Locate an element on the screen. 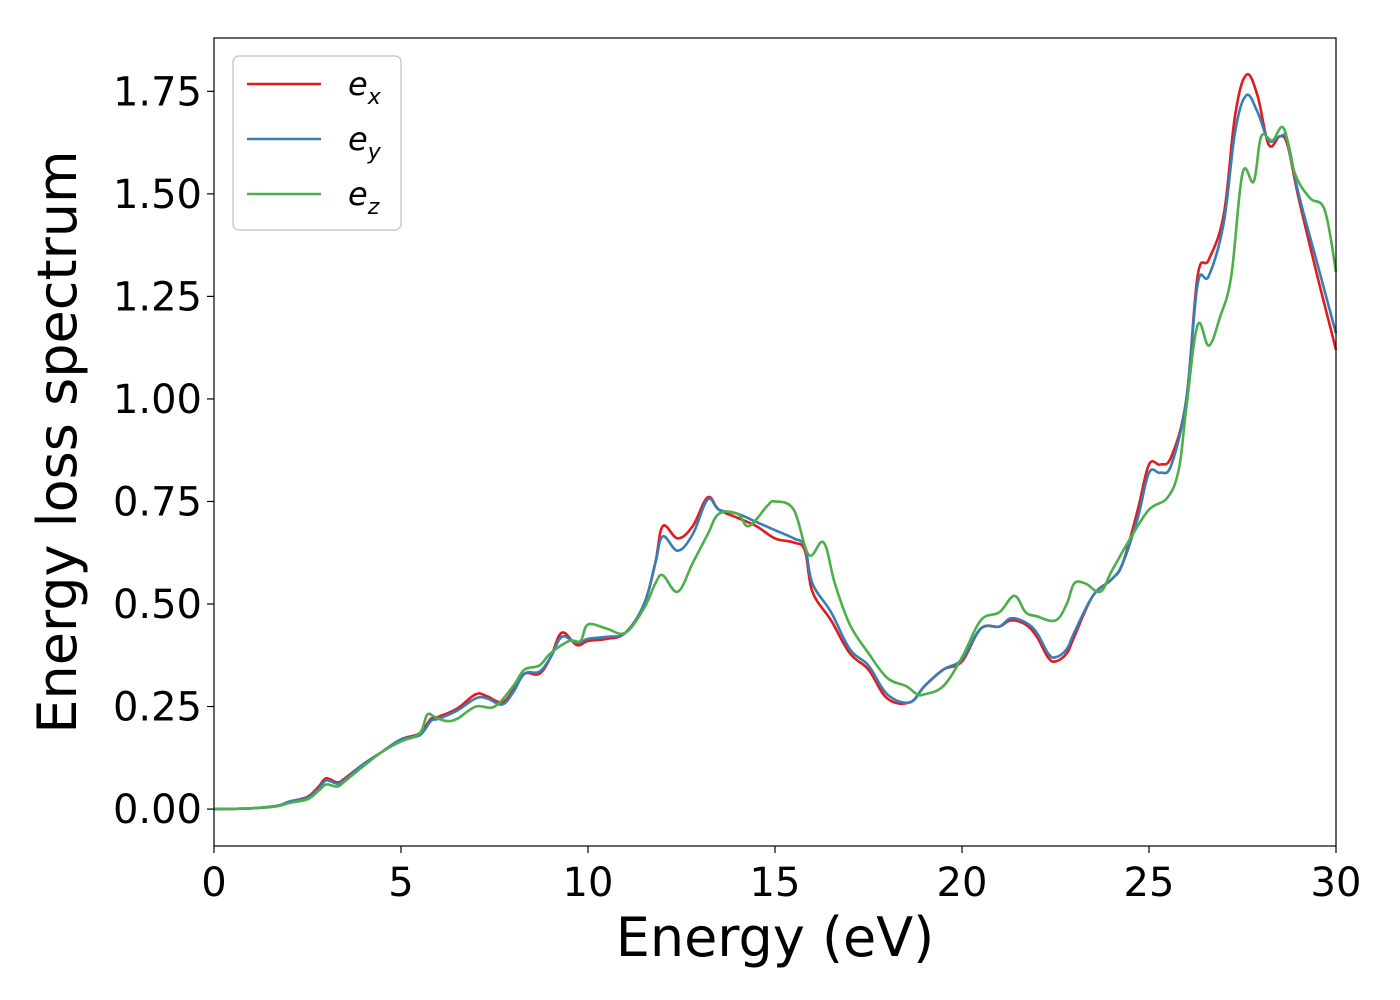 This screenshot has width=1400, height=1000. x-tick-label: 0 is located at coordinates (213, 883).